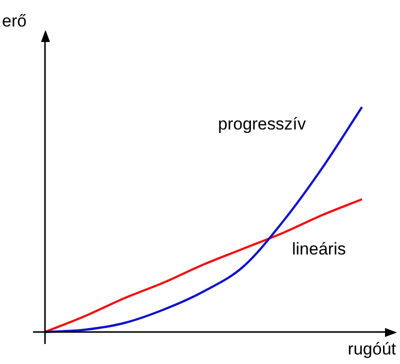 Image resolution: width=400 pixels, height=364 pixels. Describe the element at coordinates (372, 349) in the screenshot. I see `x-axis-title: rugóút` at that location.